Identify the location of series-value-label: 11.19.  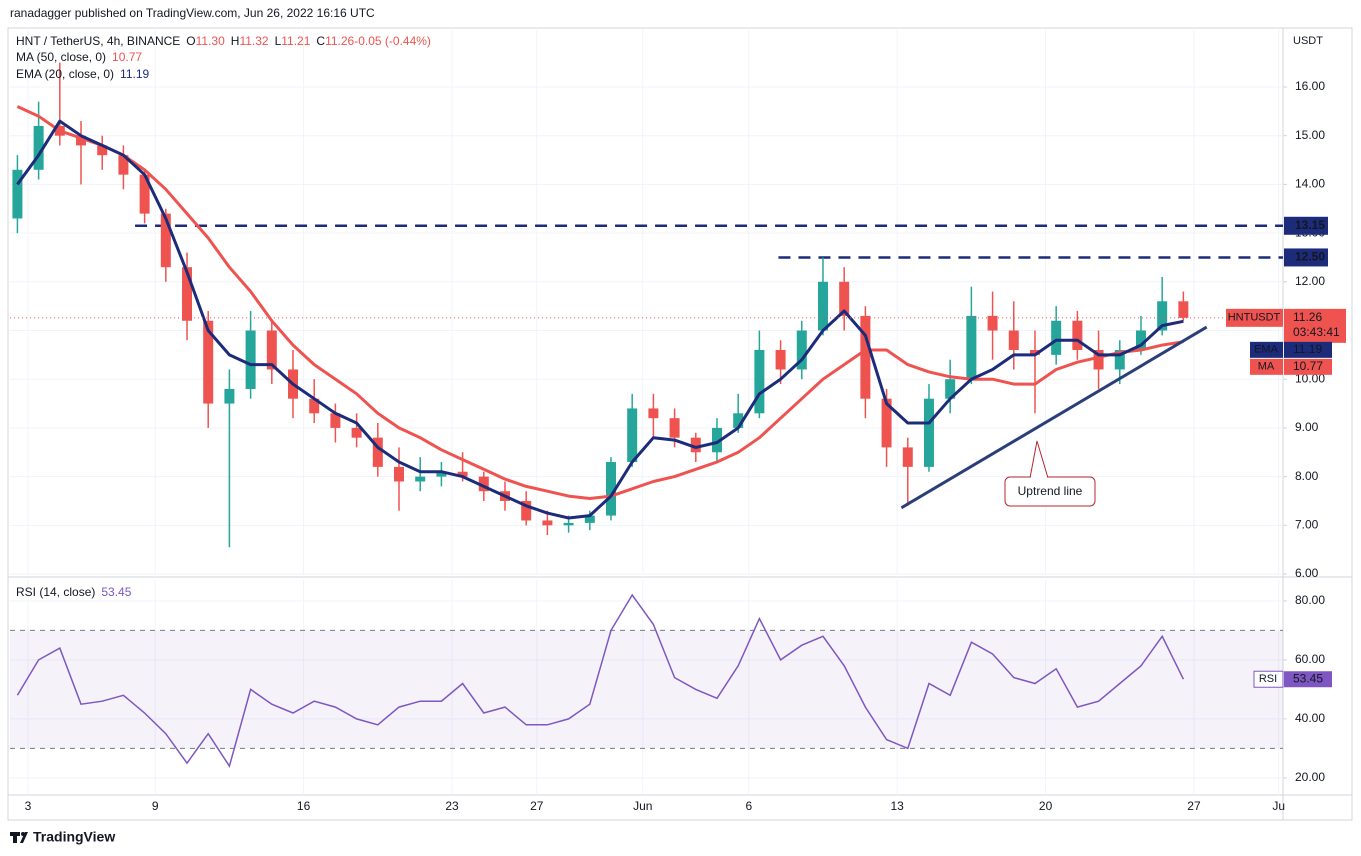
(1307, 349).